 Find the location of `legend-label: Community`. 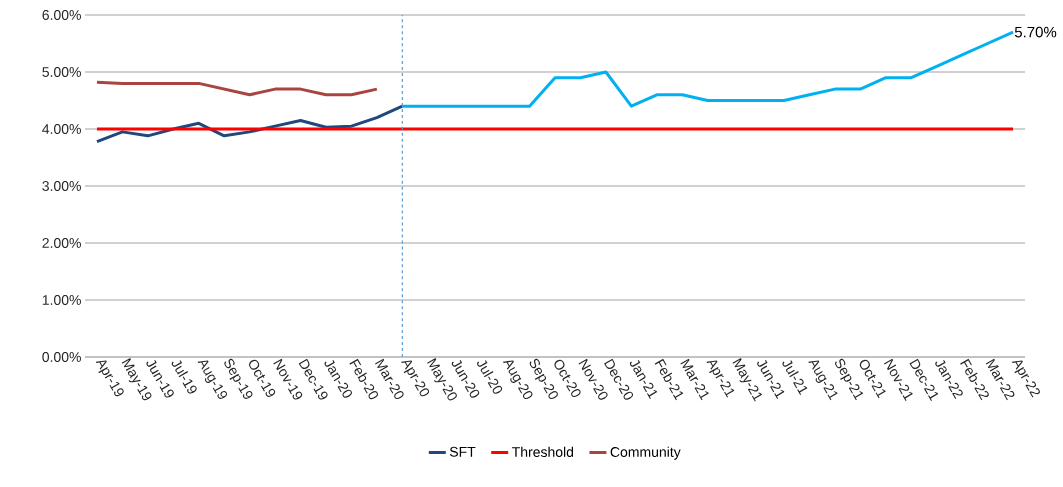

legend-label: Community is located at coordinates (645, 453).